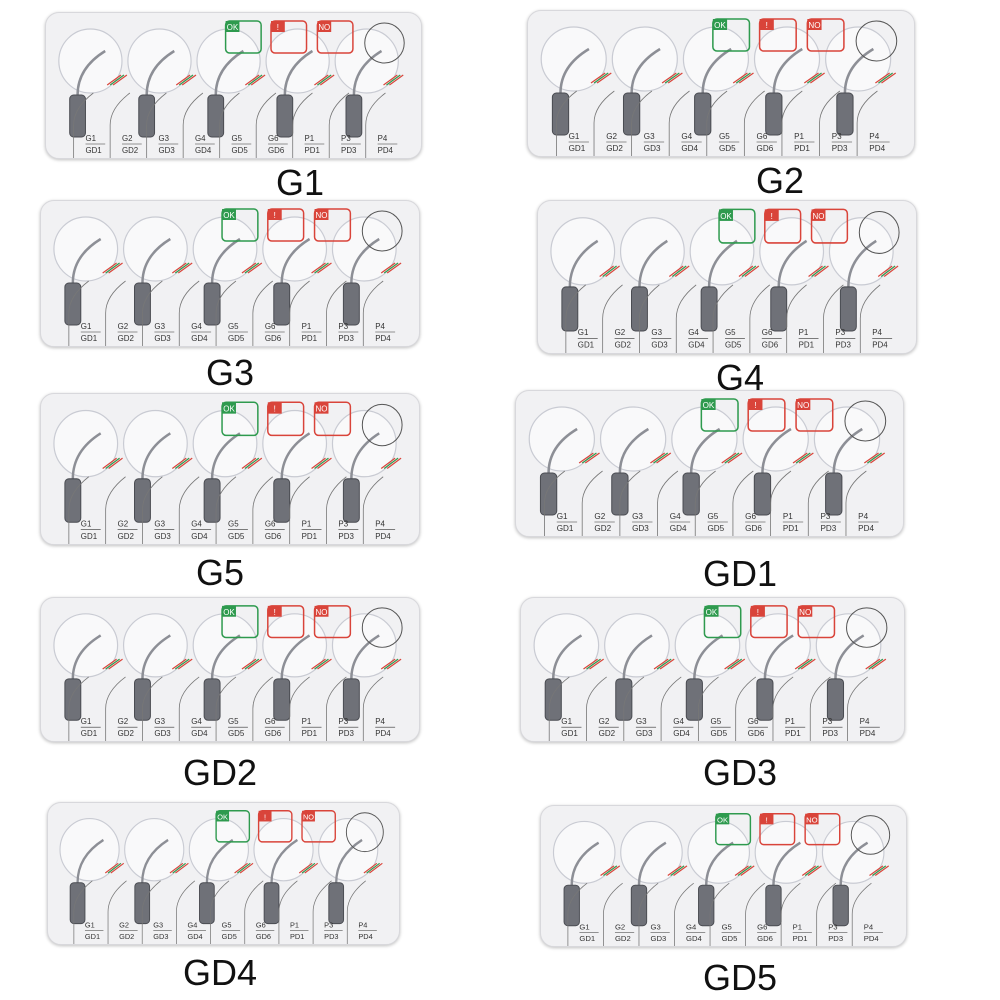  I want to click on slot-label-top: G2, so click(620, 927).